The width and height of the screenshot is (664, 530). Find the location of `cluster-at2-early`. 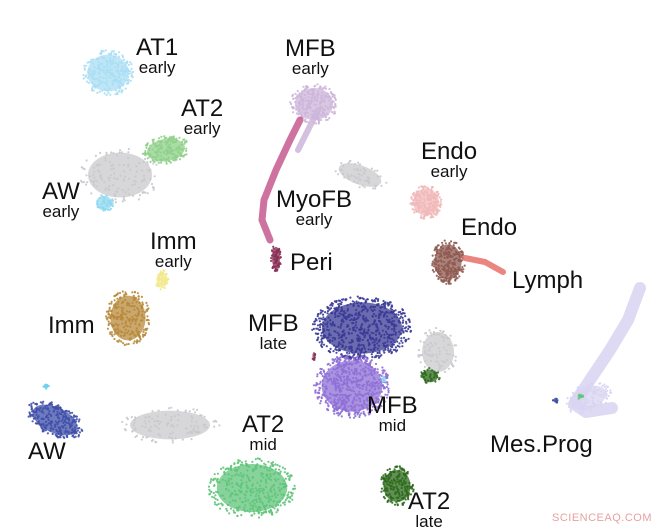

cluster-at2-early is located at coordinates (164, 150).